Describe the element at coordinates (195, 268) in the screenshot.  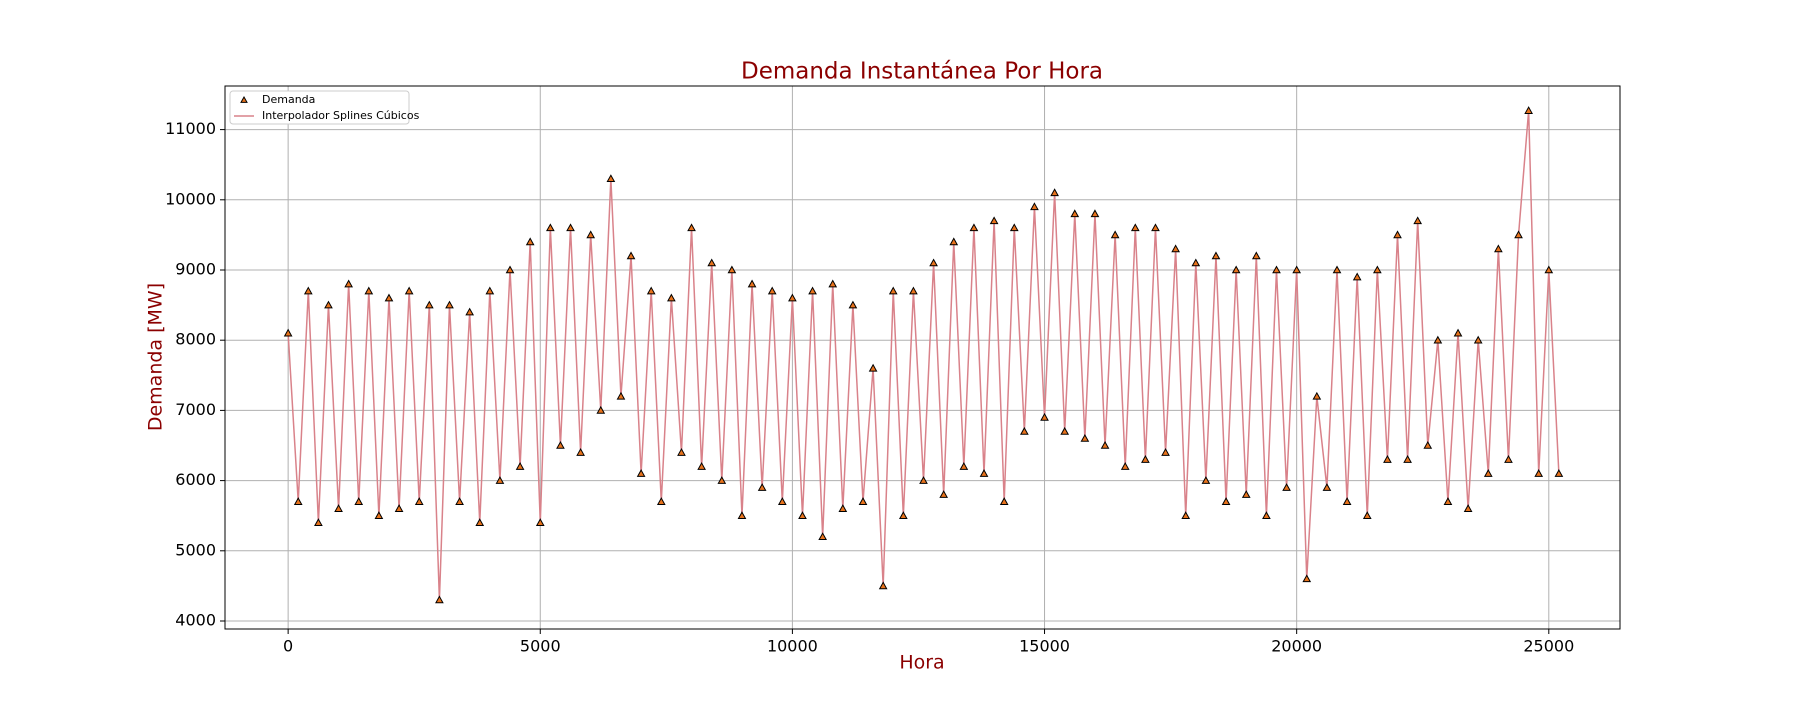
I see `y-tick-label: 9000` at that location.